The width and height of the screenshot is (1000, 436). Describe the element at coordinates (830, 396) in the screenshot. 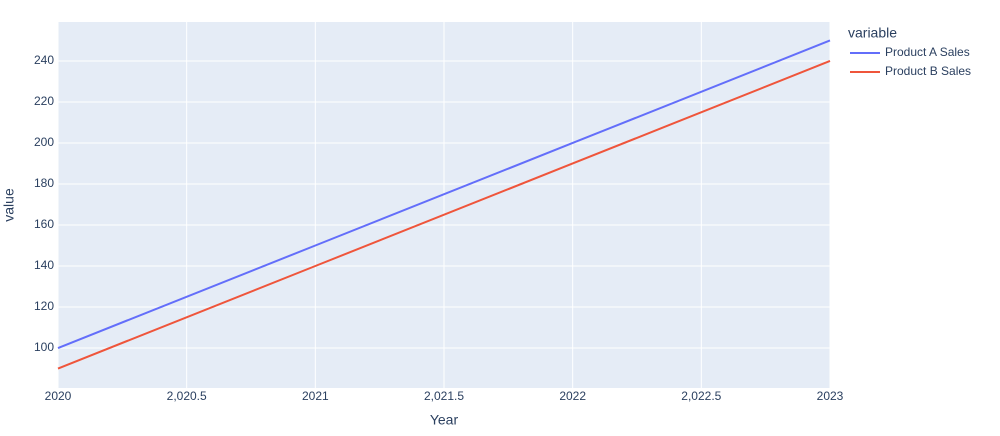

I see `x-tick-label: 2023` at that location.